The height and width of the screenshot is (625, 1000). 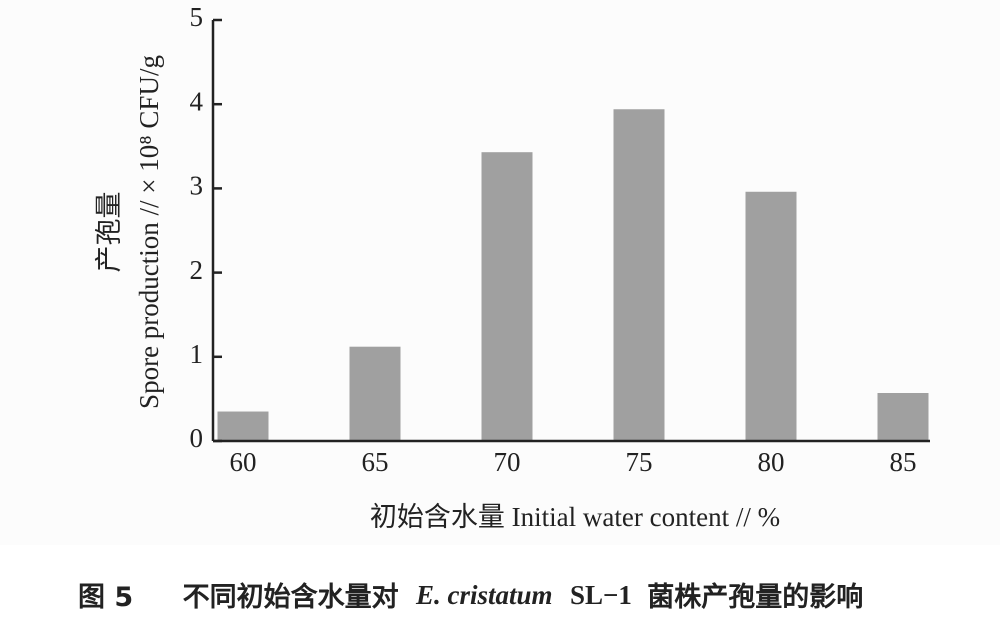 What do you see at coordinates (755, 597) in the screenshot?
I see `caption-text-end: 菌株产孢量的影响` at bounding box center [755, 597].